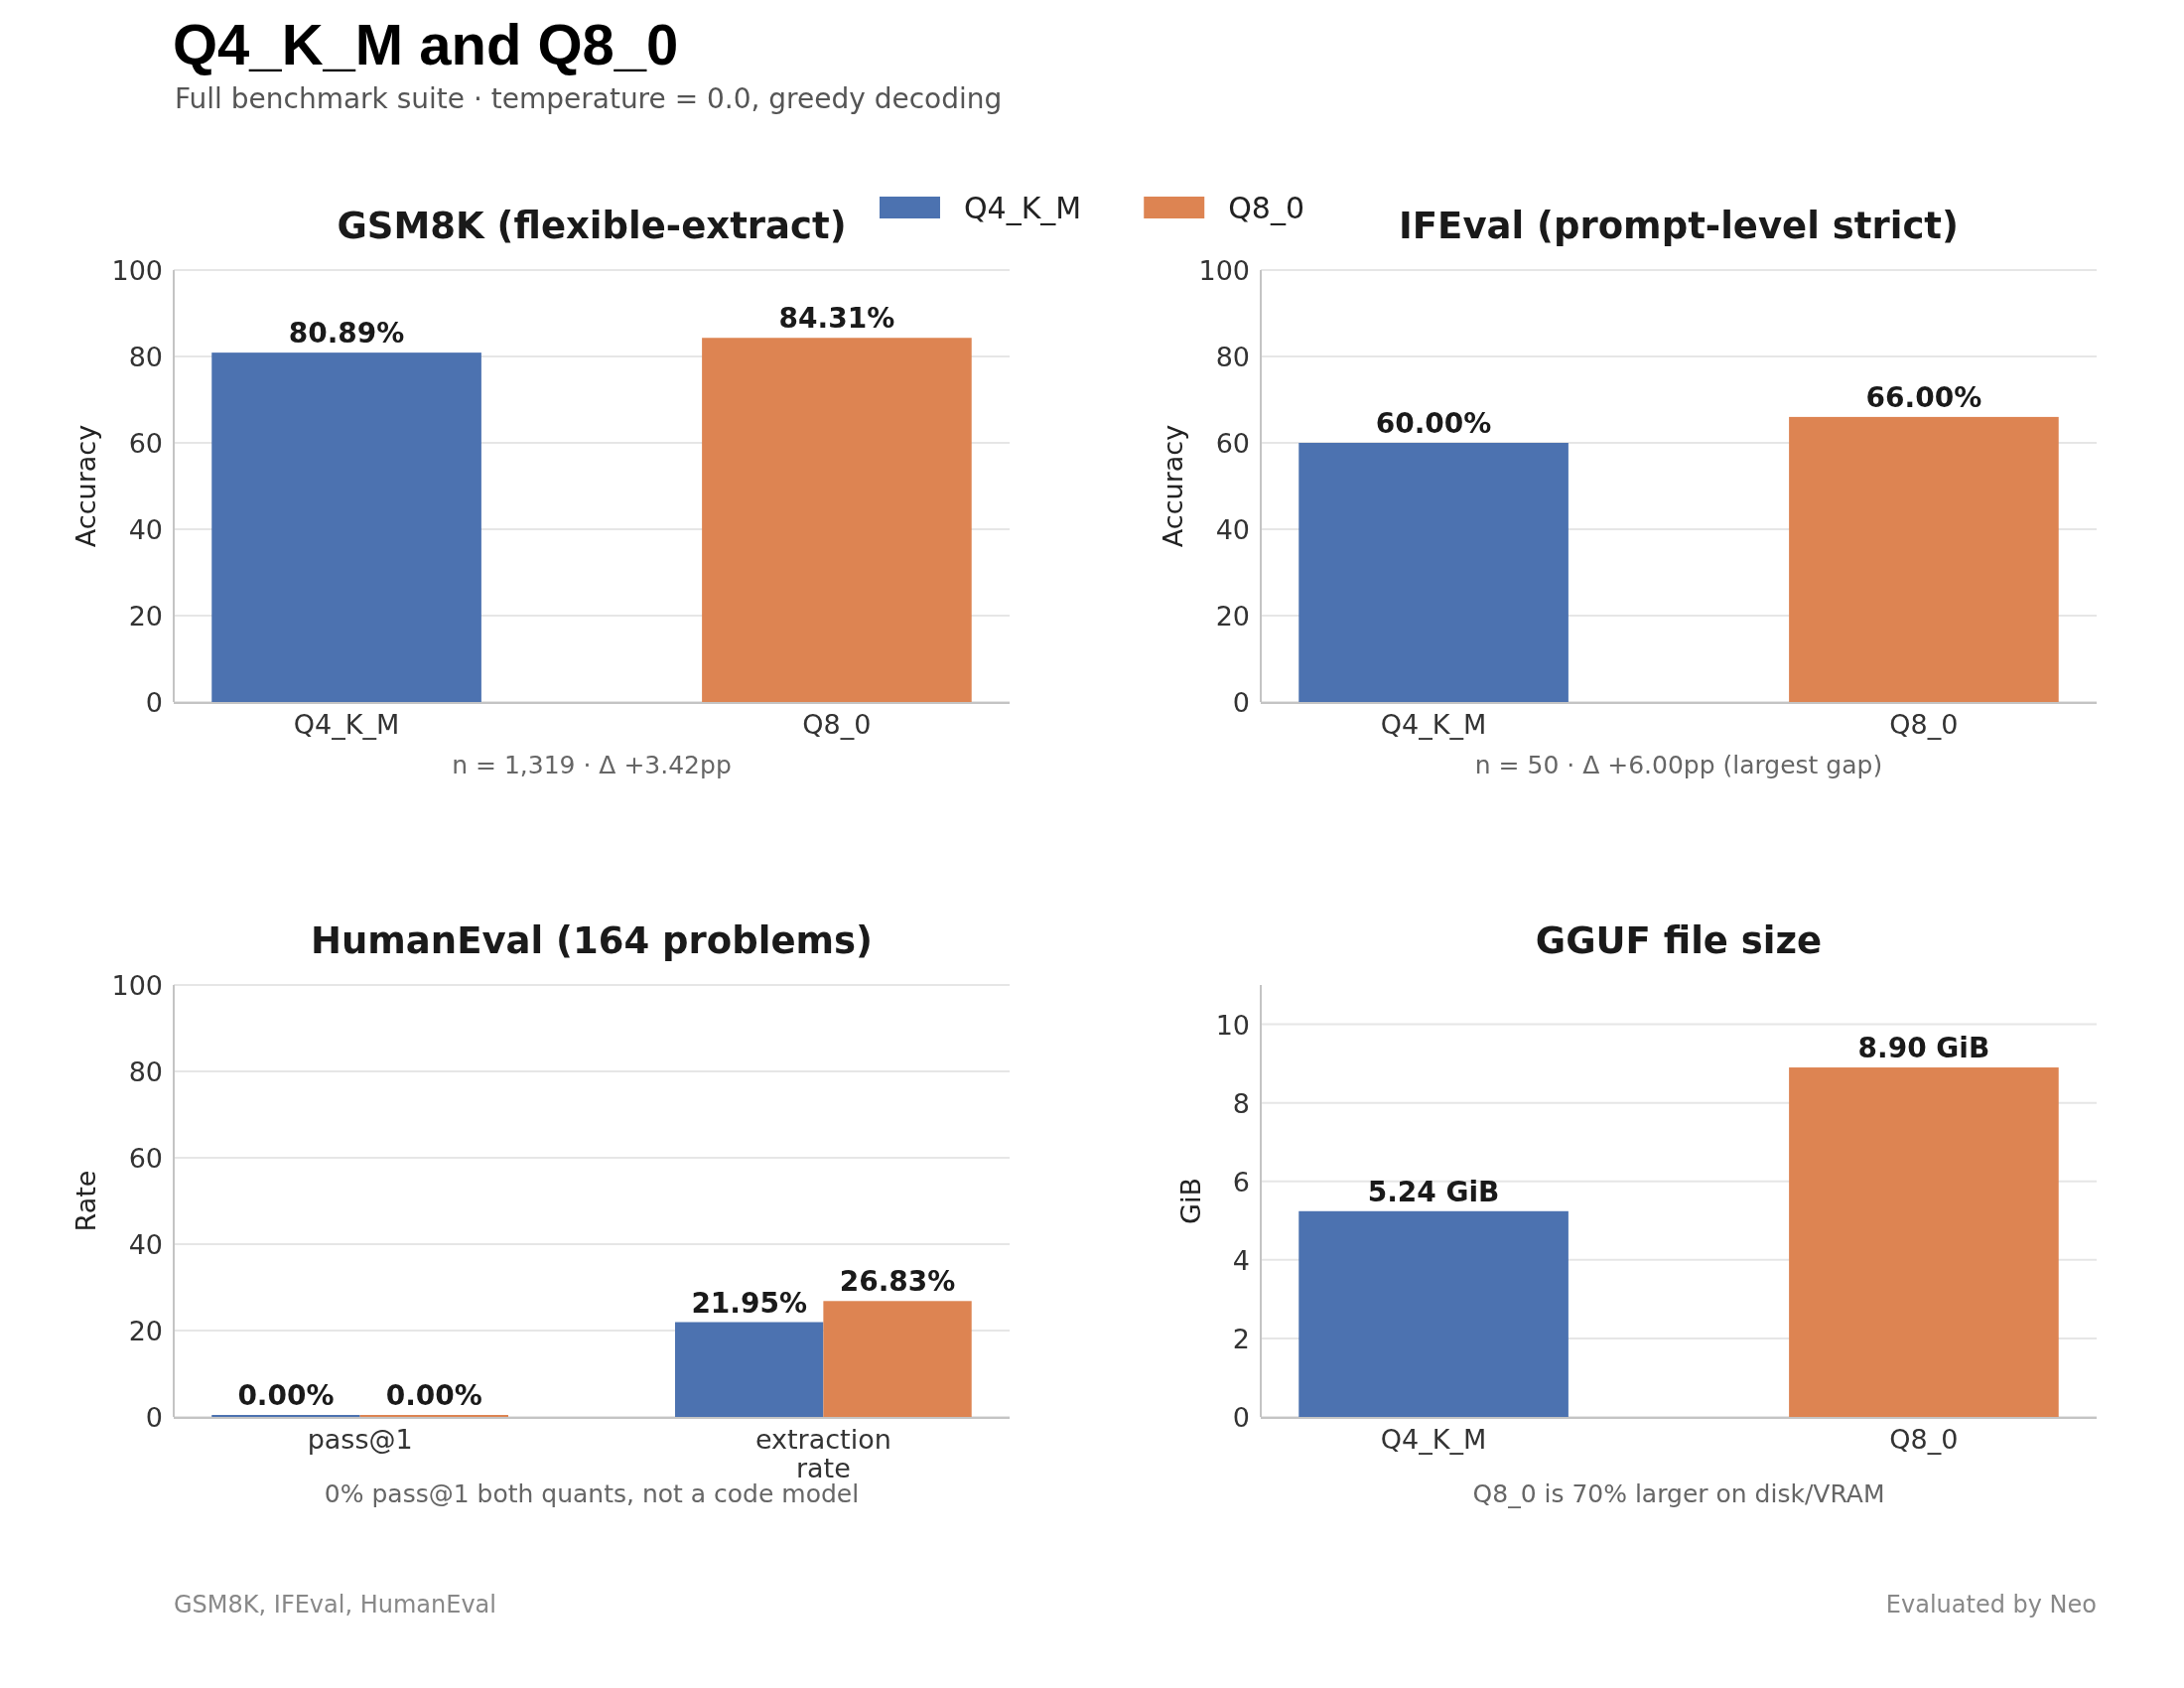 Image resolution: width=2184 pixels, height=1688 pixels. What do you see at coordinates (1241, 1181) in the screenshot?
I see `y-tick-label: 6` at bounding box center [1241, 1181].